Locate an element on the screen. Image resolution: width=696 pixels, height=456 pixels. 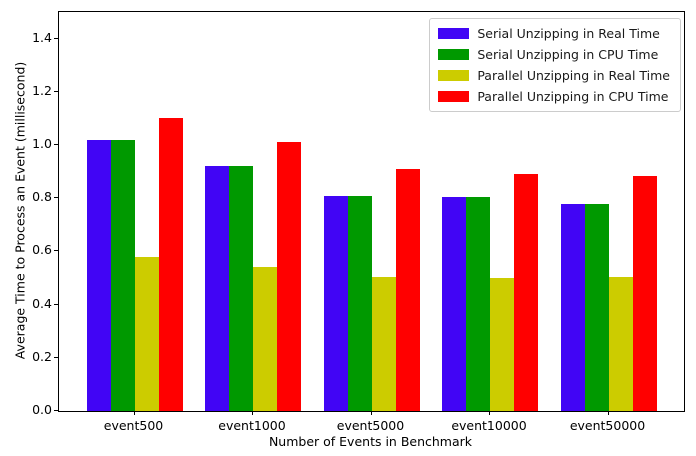
bar-event50000-s1 is located at coordinates (596, 307).